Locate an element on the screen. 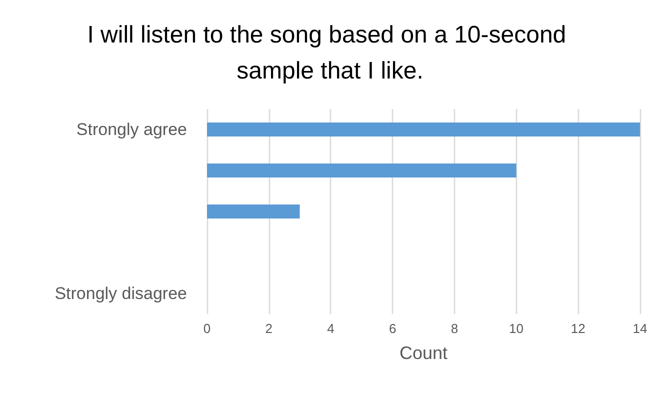  y-tick-label: Strongly agree is located at coordinates (131, 129).